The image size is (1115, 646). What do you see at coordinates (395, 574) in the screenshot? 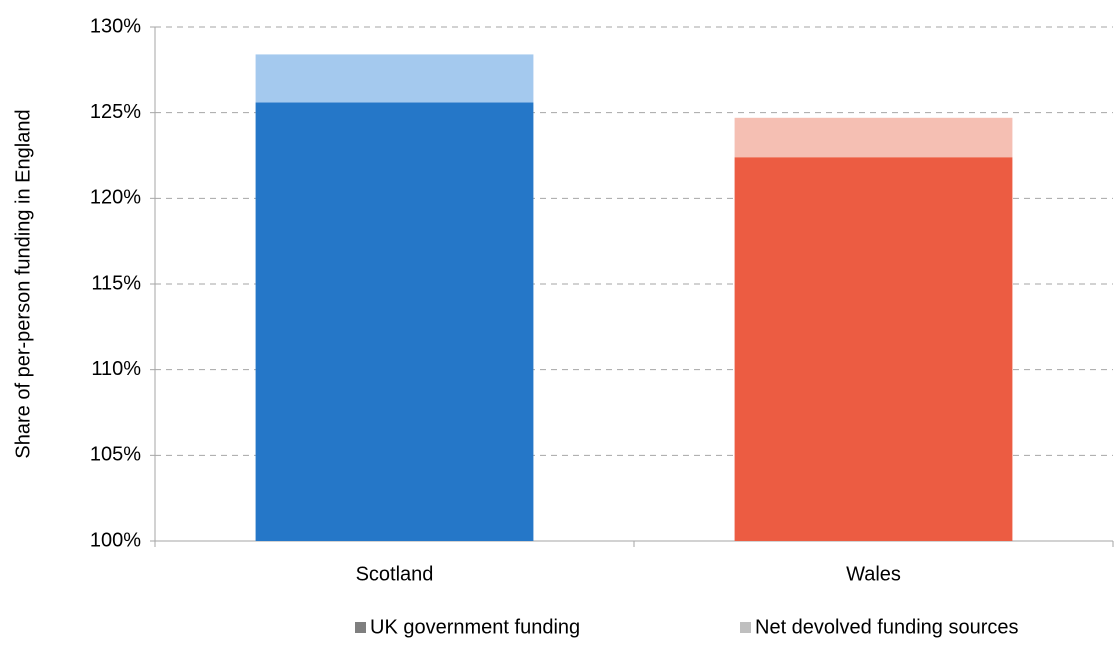
I see `x-tick-label: Scotland` at bounding box center [395, 574].